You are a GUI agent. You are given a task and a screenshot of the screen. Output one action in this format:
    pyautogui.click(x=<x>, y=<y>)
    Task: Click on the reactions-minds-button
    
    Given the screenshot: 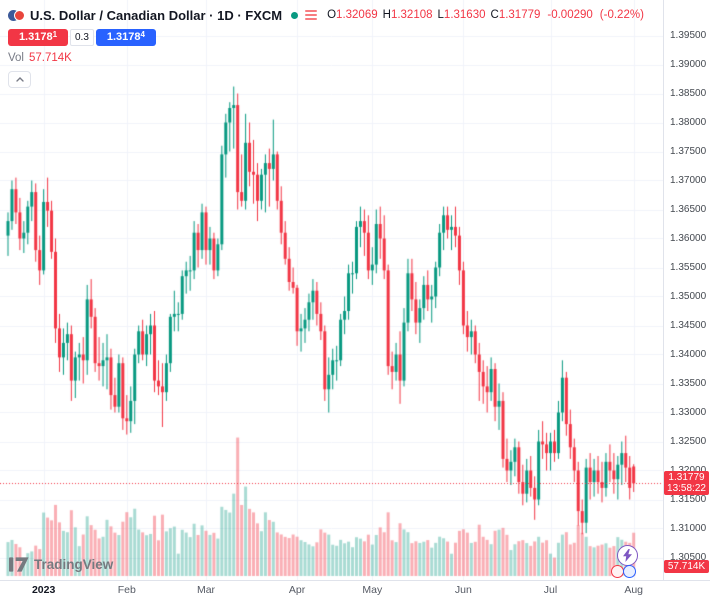 What is the action you would take?
    pyautogui.click(x=626, y=572)
    